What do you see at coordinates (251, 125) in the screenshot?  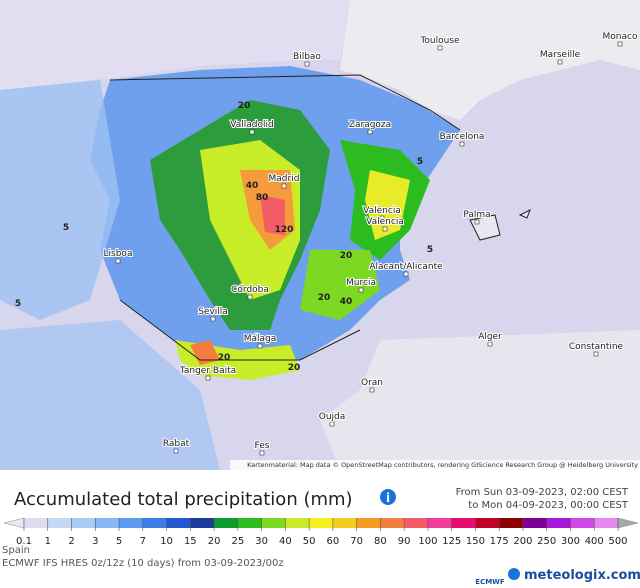 I see `city-label: Valladolid` at bounding box center [251, 125].